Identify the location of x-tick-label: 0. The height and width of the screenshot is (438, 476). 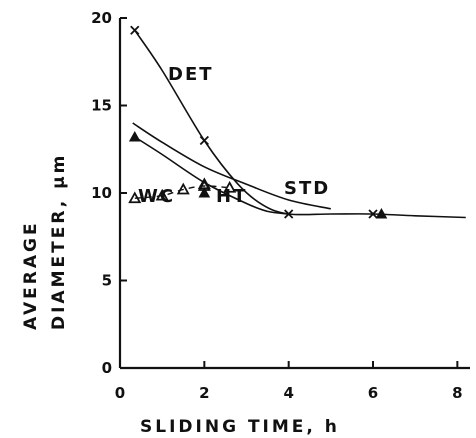
(120, 393).